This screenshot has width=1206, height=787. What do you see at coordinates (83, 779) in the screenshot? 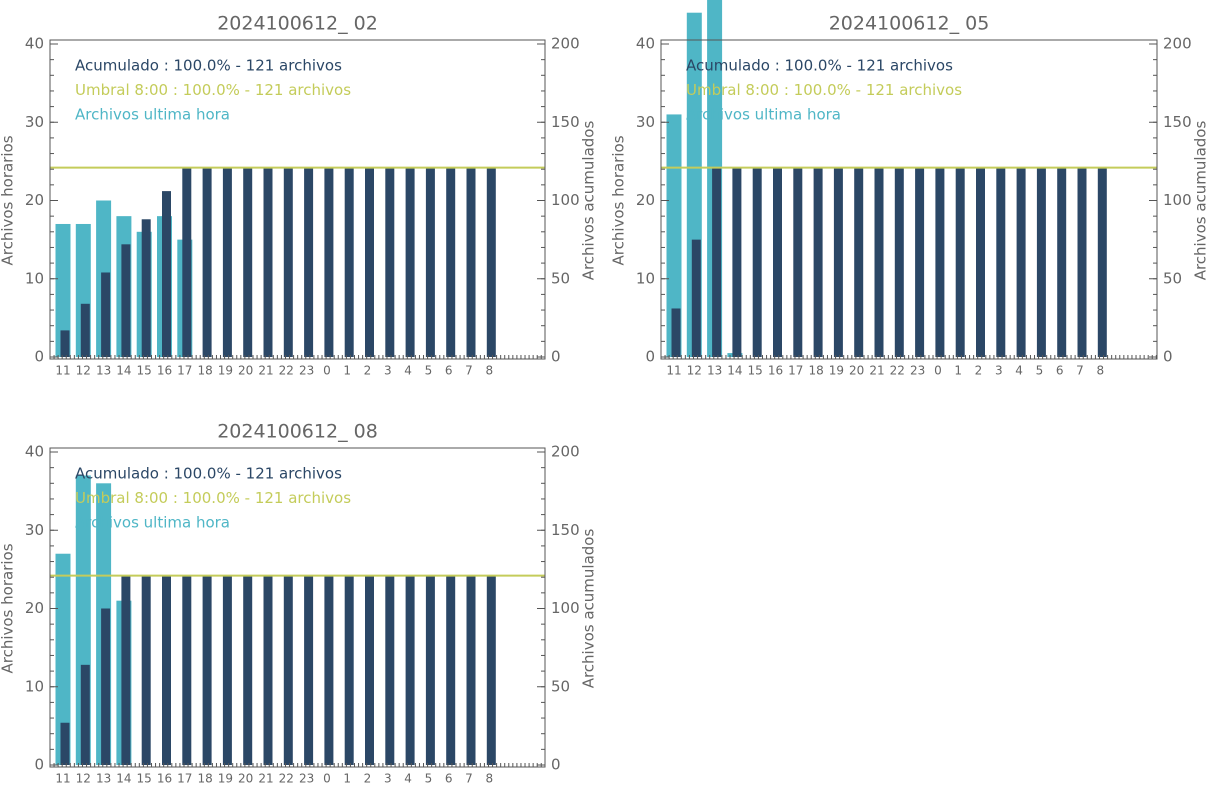
I see `x-tick-label: 12` at bounding box center [83, 779].